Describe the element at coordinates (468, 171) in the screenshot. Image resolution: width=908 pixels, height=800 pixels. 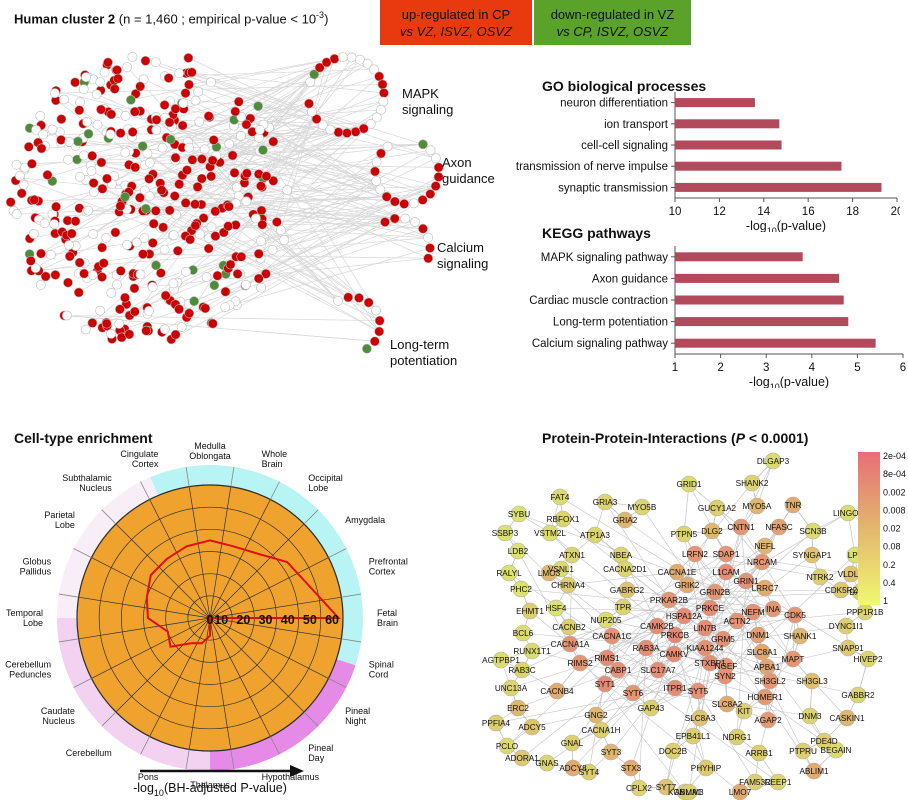
I see `group-label-axon: Axon guidance` at that location.